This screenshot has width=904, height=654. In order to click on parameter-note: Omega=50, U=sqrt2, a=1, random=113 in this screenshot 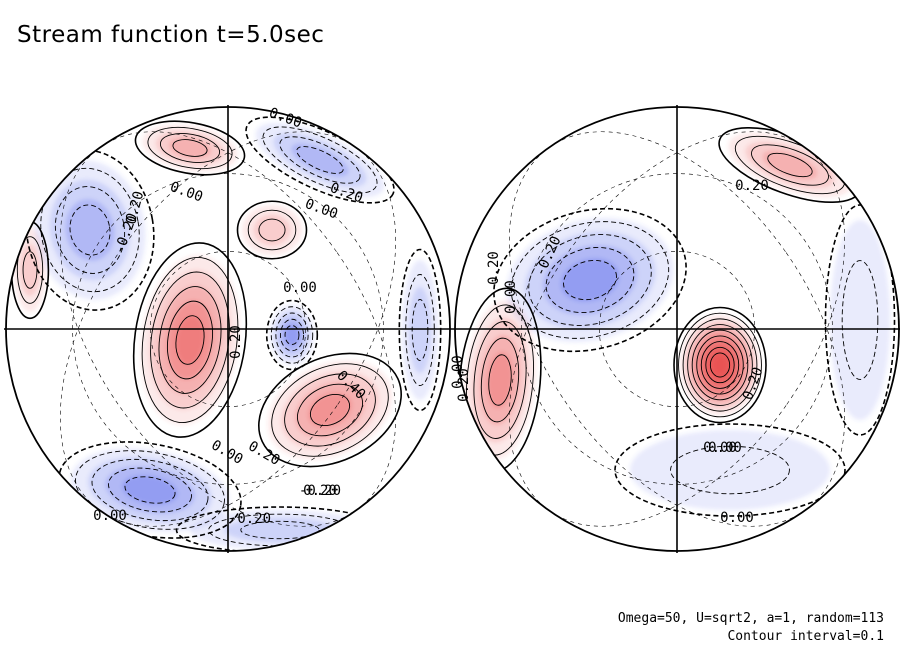, I will do `click(750, 618)`.